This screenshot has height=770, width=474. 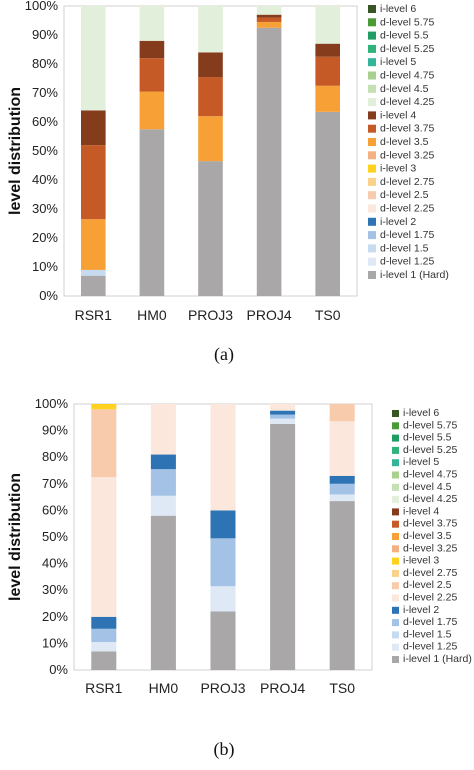 I want to click on legend-label: d-level 2.25, so click(x=407, y=209).